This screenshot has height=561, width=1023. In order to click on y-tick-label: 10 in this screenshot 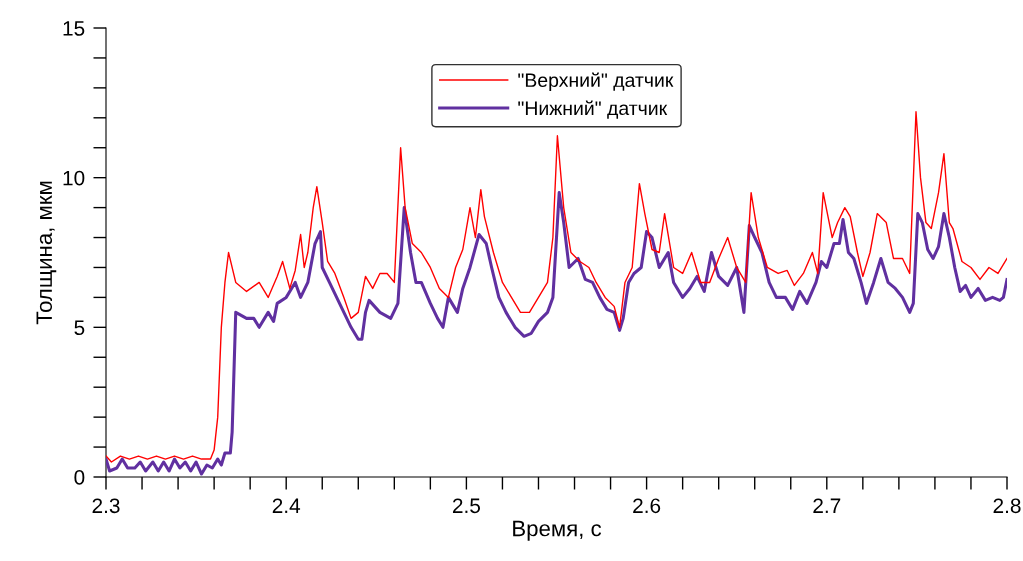, I will do `click(74, 178)`.